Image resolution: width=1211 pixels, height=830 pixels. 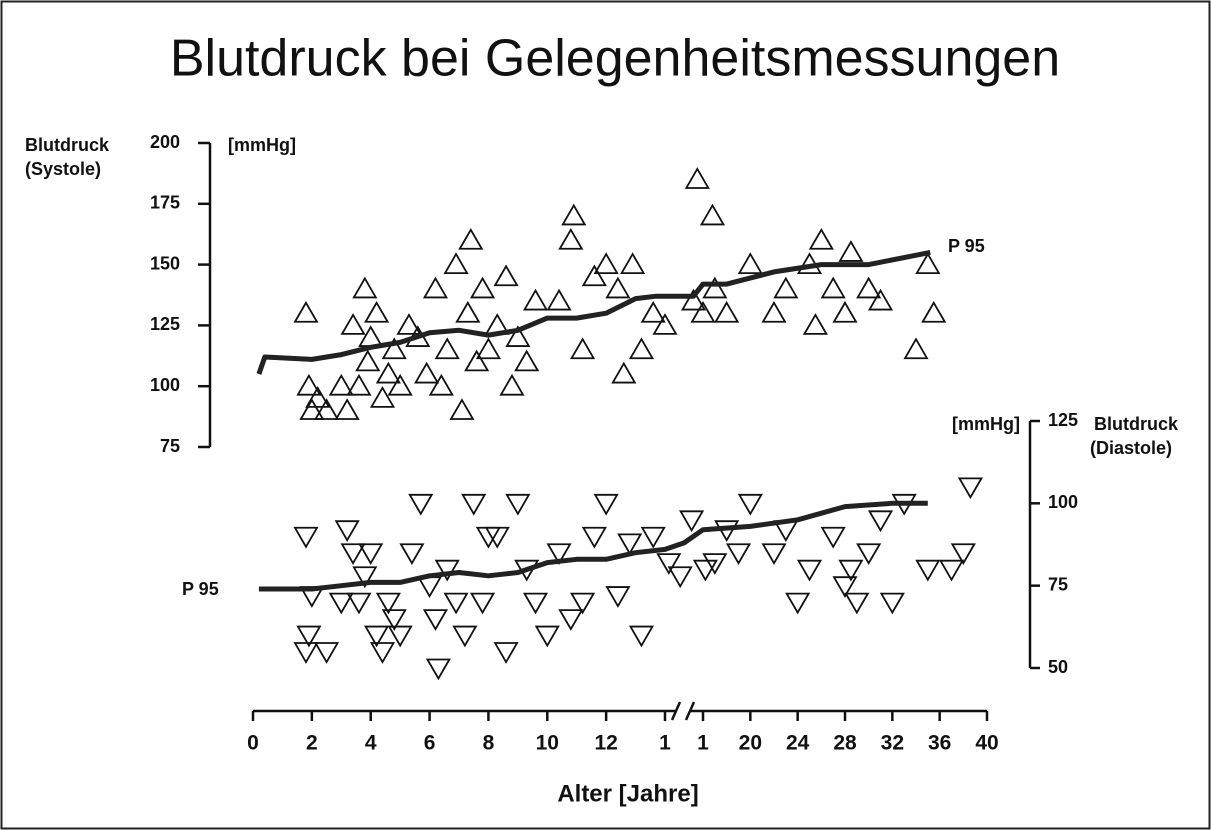 What do you see at coordinates (165, 263) in the screenshot?
I see `y-tick-label: 150` at bounding box center [165, 263].